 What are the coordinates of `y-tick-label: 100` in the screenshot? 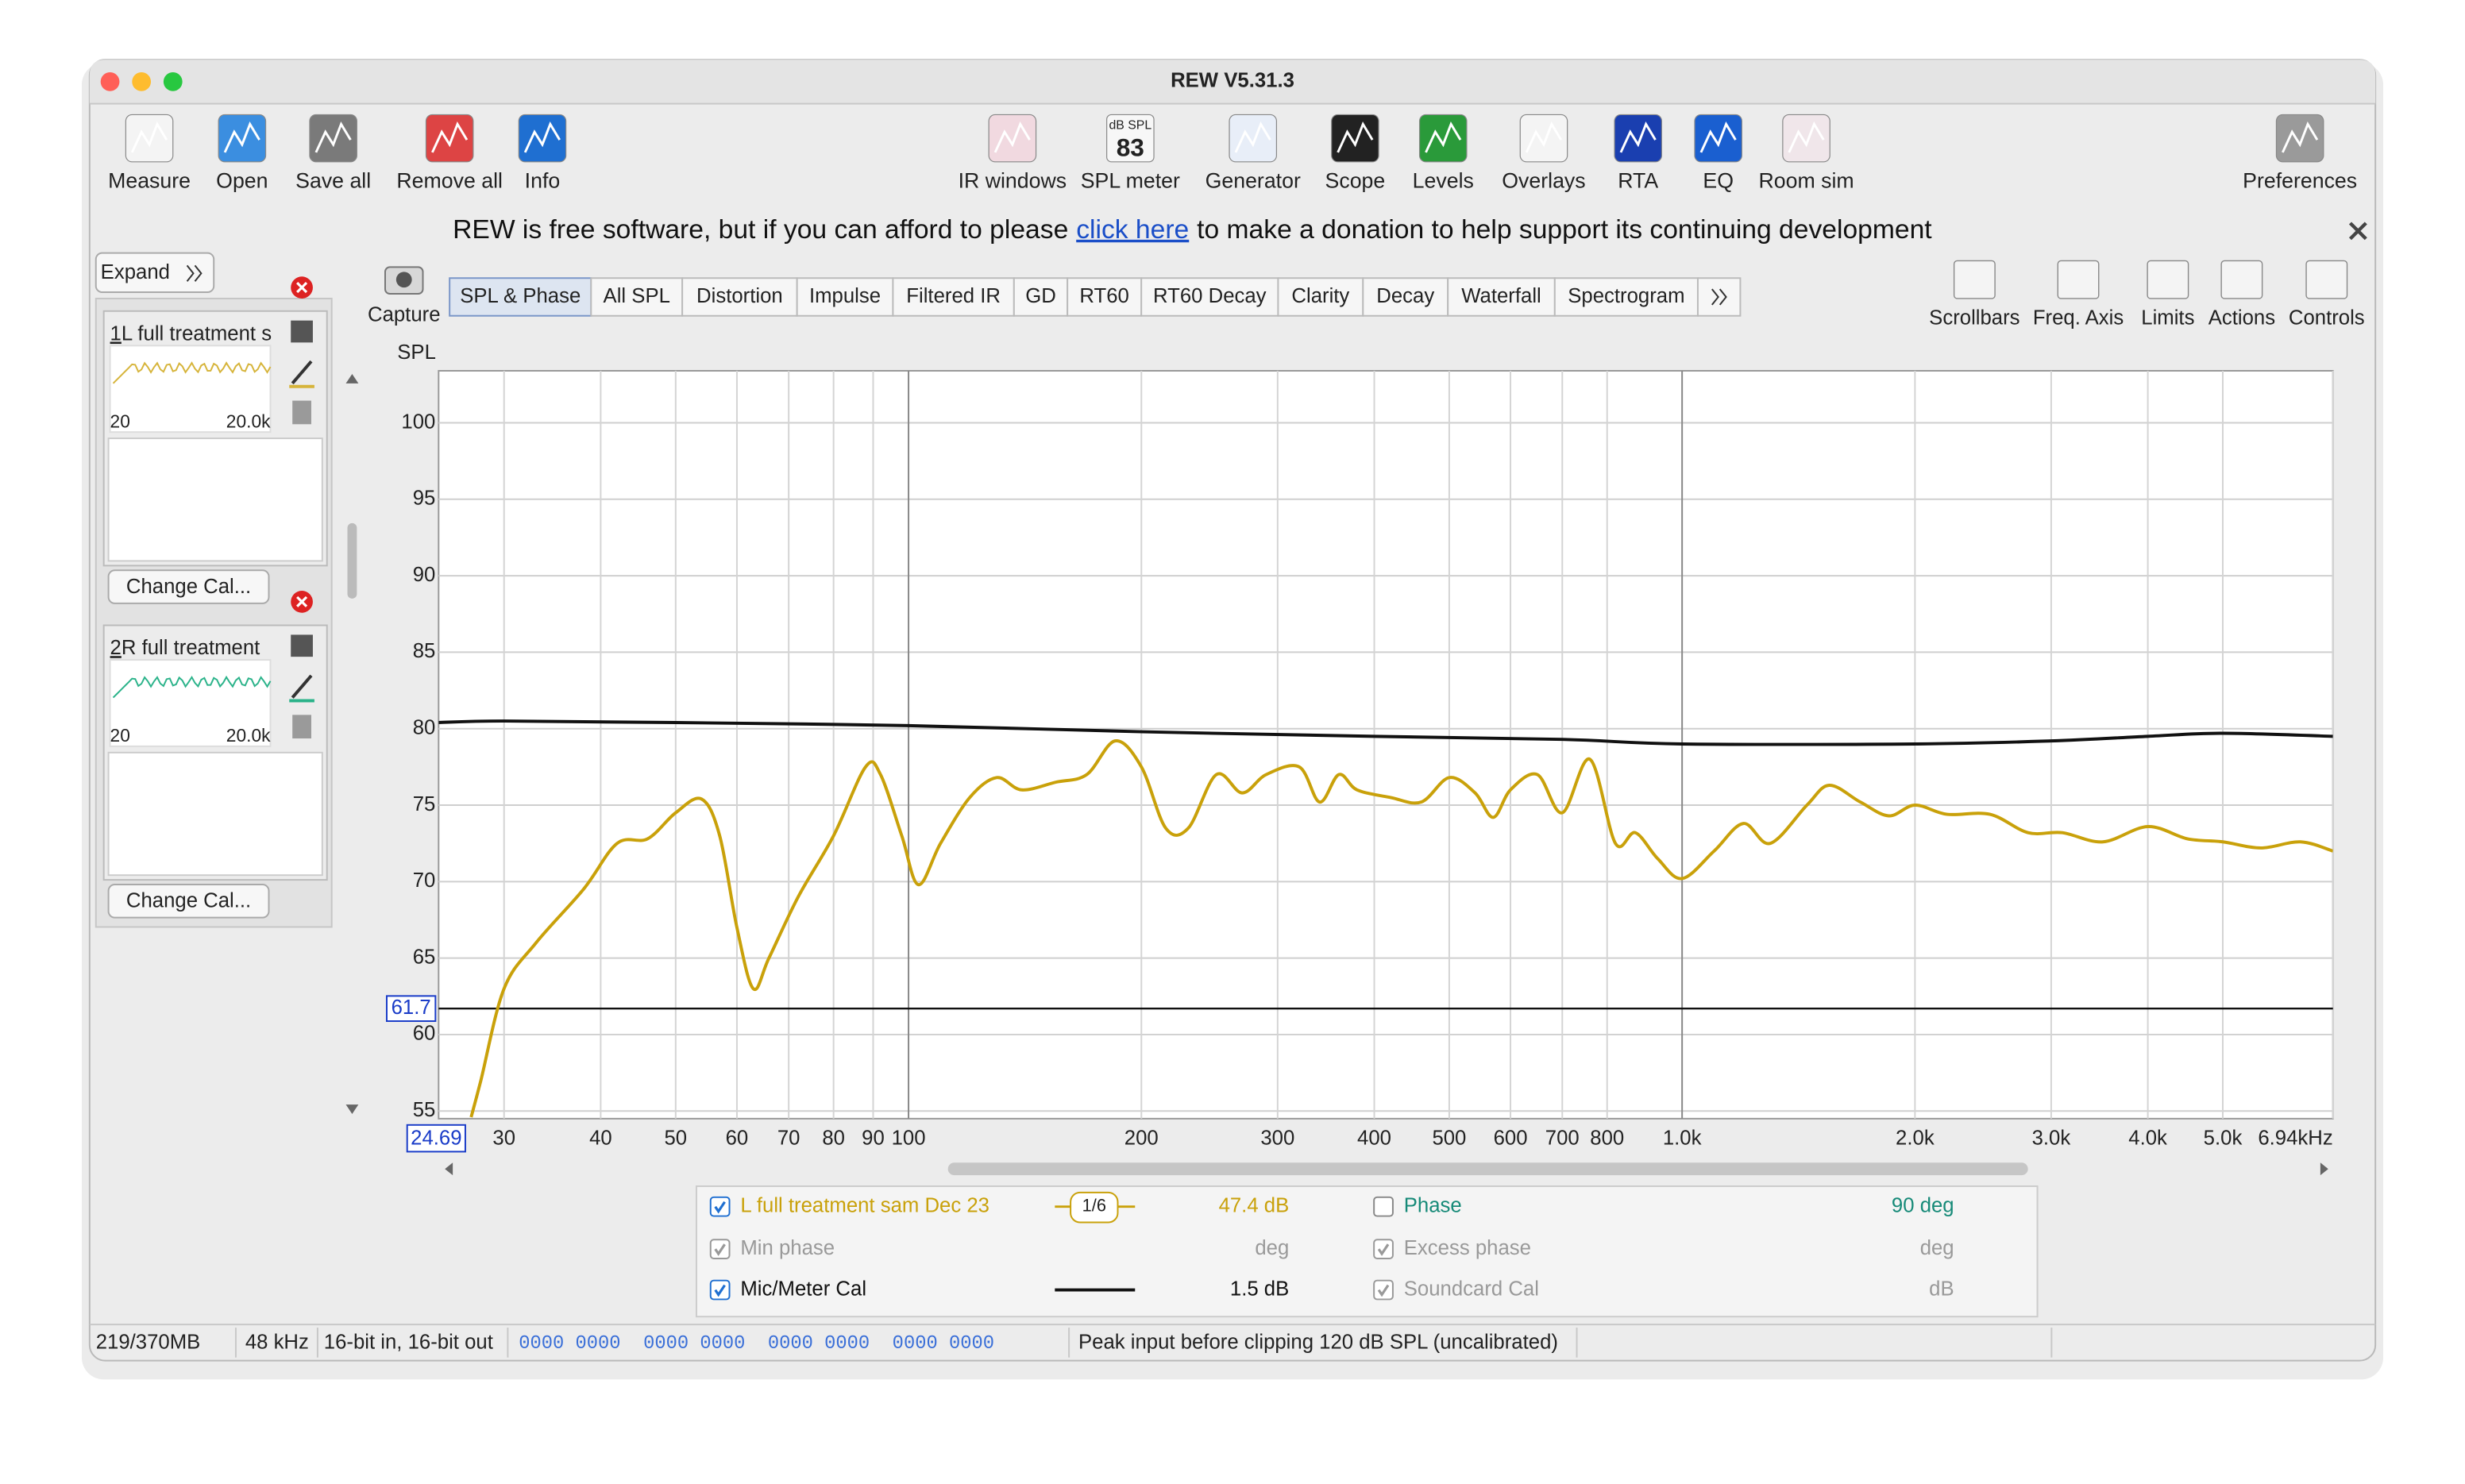 It's located at (418, 422).